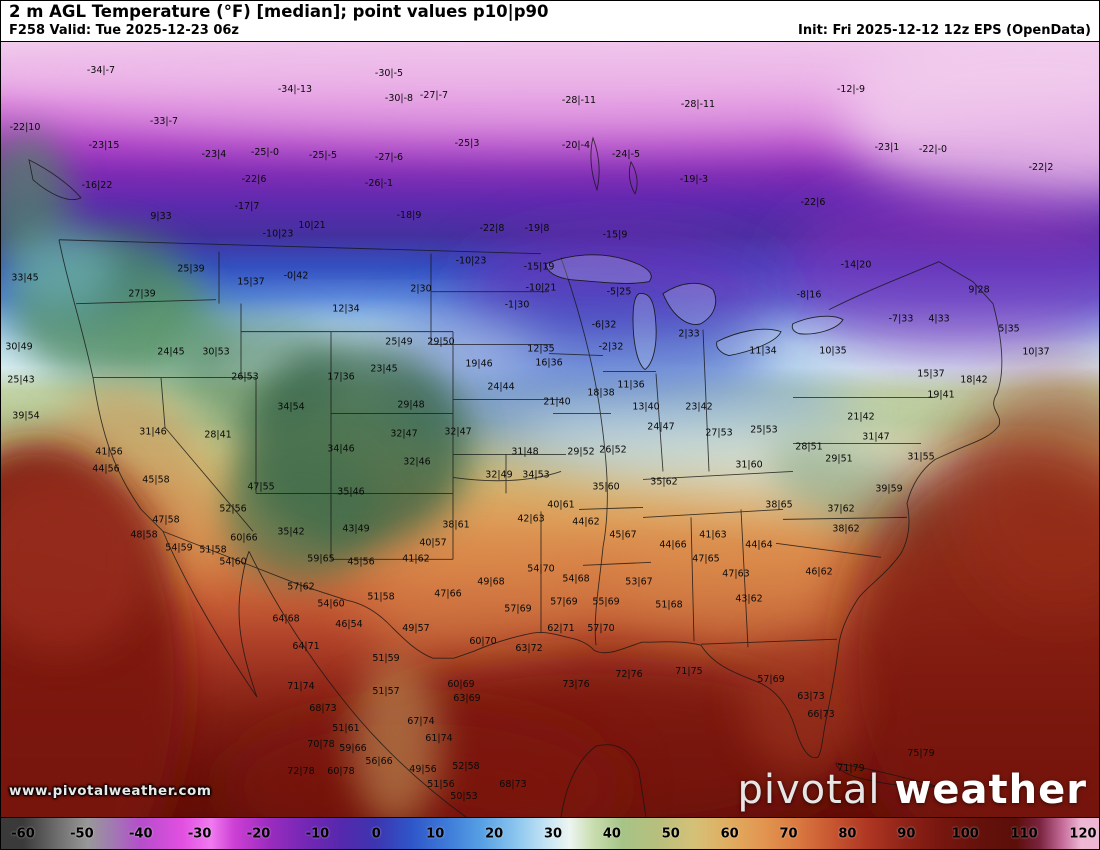 The image size is (1100, 850). I want to click on point-value: 18|42, so click(973, 380).